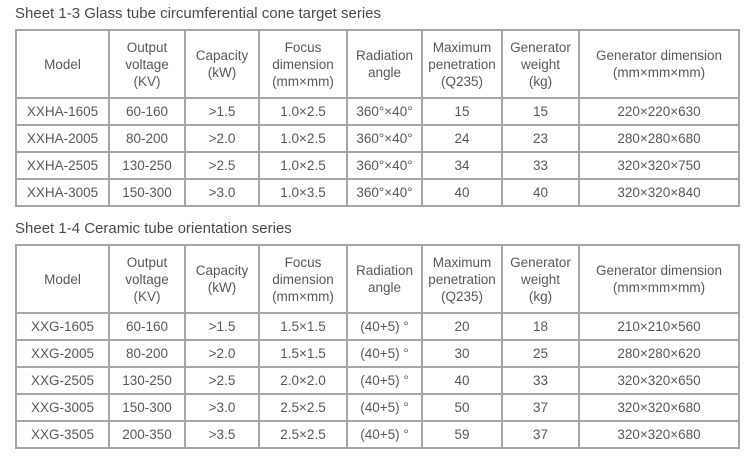 The height and width of the screenshot is (465, 750). What do you see at coordinates (462, 165) in the screenshot?
I see `cell-max-penetration: 34` at bounding box center [462, 165].